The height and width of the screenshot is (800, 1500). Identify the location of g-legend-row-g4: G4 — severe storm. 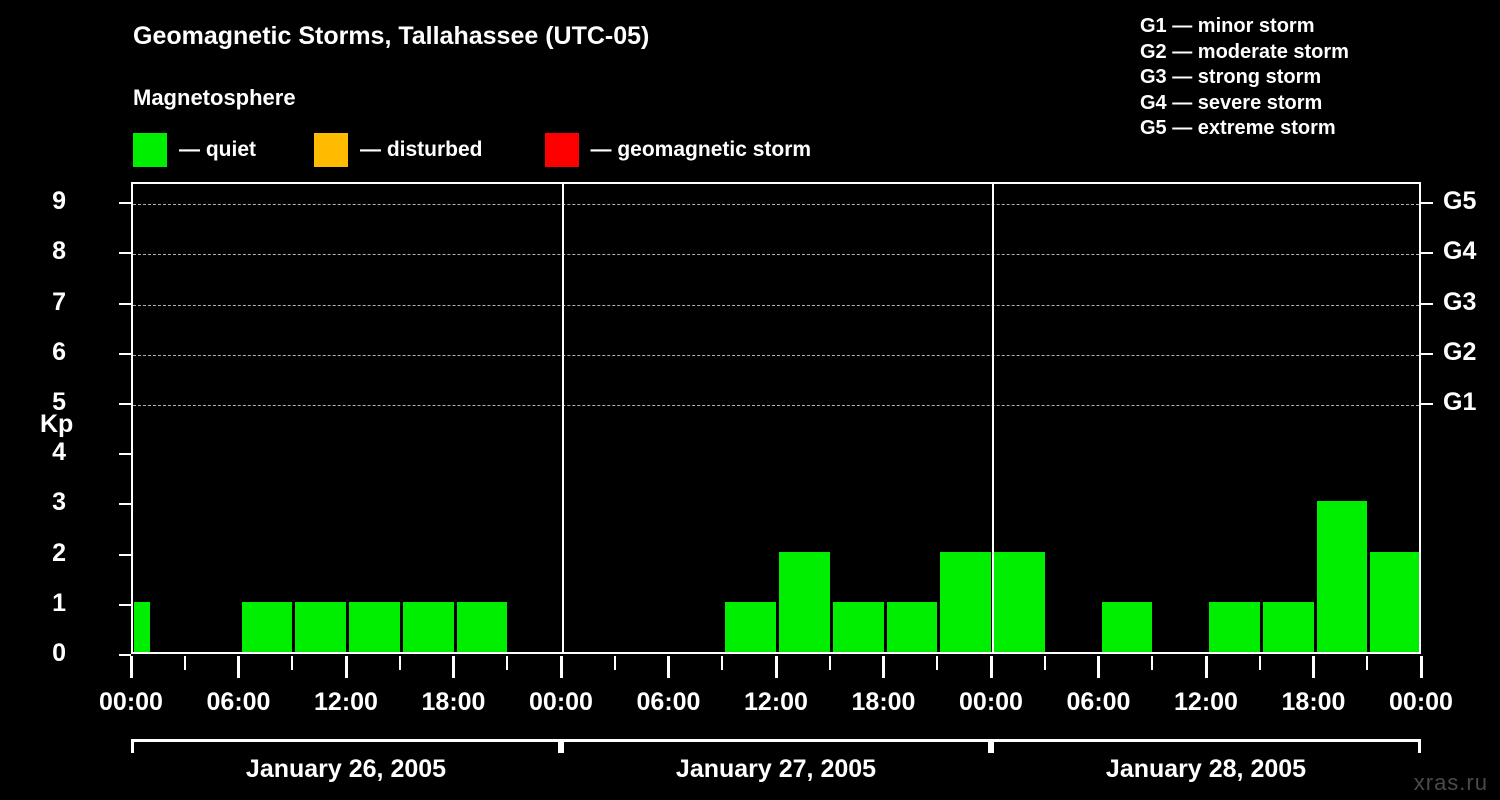
(1231, 102).